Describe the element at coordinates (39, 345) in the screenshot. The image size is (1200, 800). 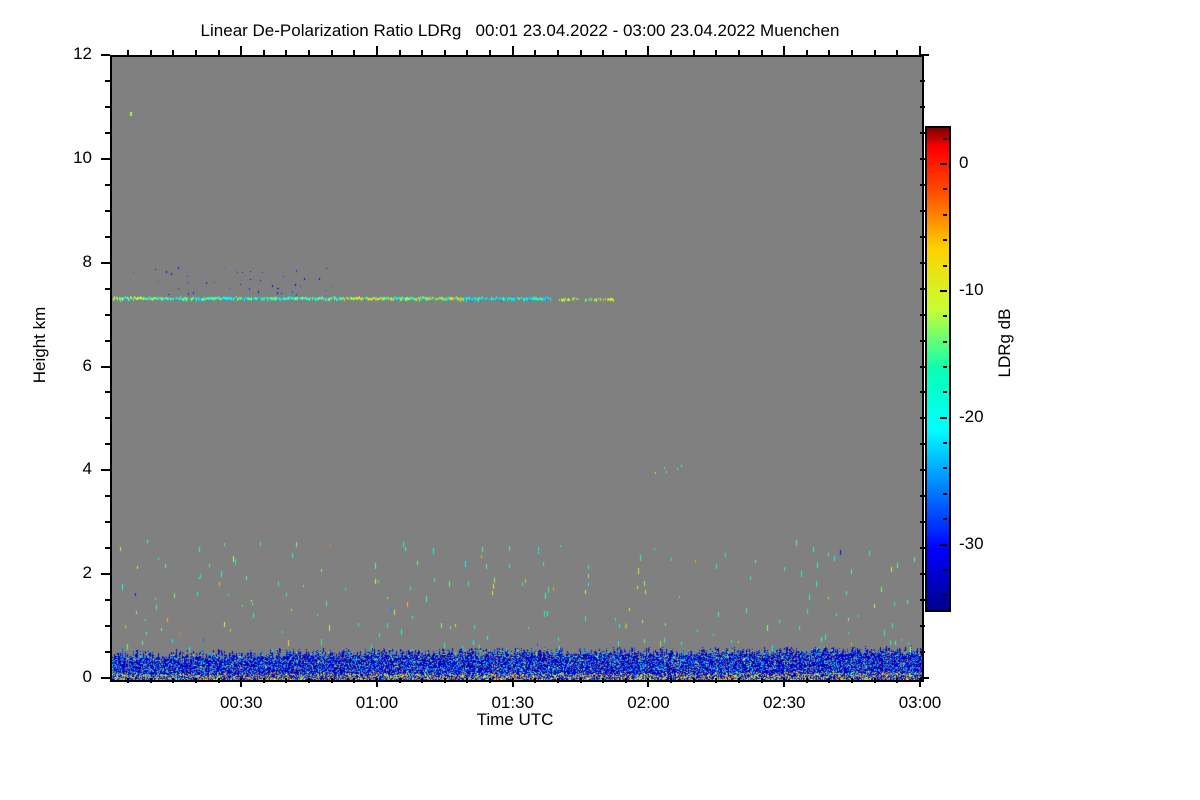
I see `y-axis-label: Height km` at that location.